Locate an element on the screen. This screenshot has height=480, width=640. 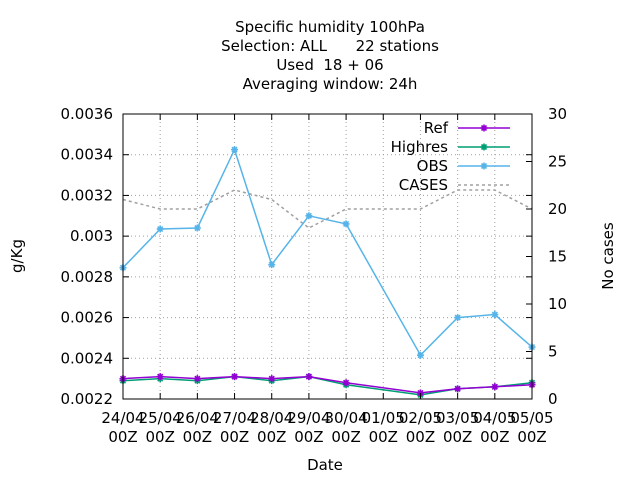
y-tick-label: 0.0028 is located at coordinates (87, 277).